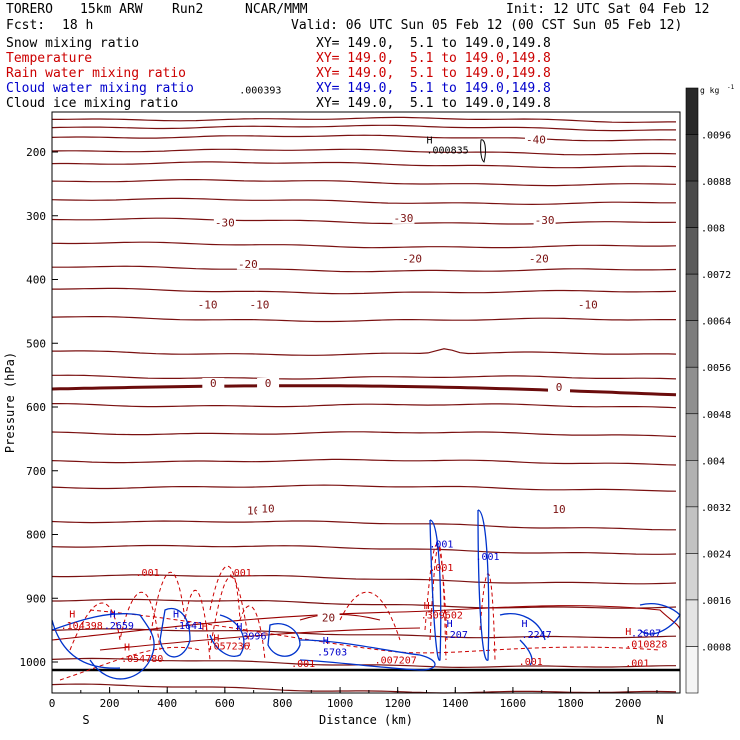  I want to click on x-end-label-south: S, so click(85, 720).